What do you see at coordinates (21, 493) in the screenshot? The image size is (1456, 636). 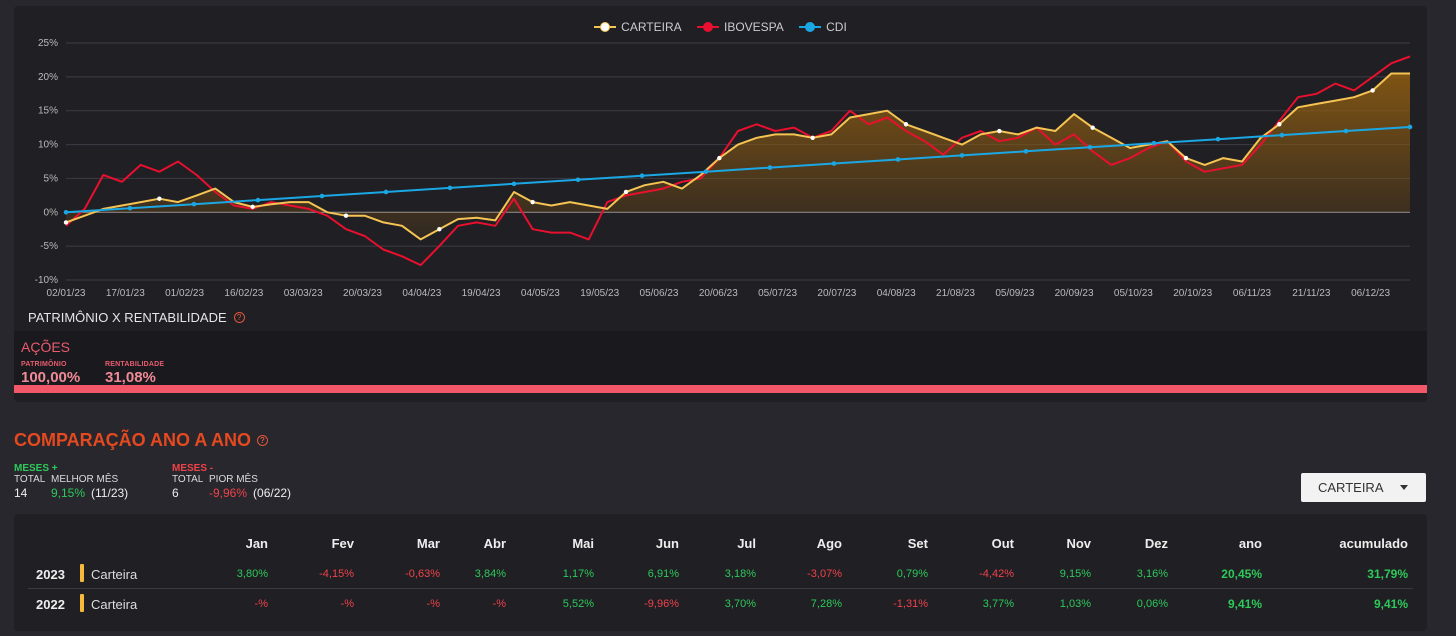 I see `positive-total-value: 14` at bounding box center [21, 493].